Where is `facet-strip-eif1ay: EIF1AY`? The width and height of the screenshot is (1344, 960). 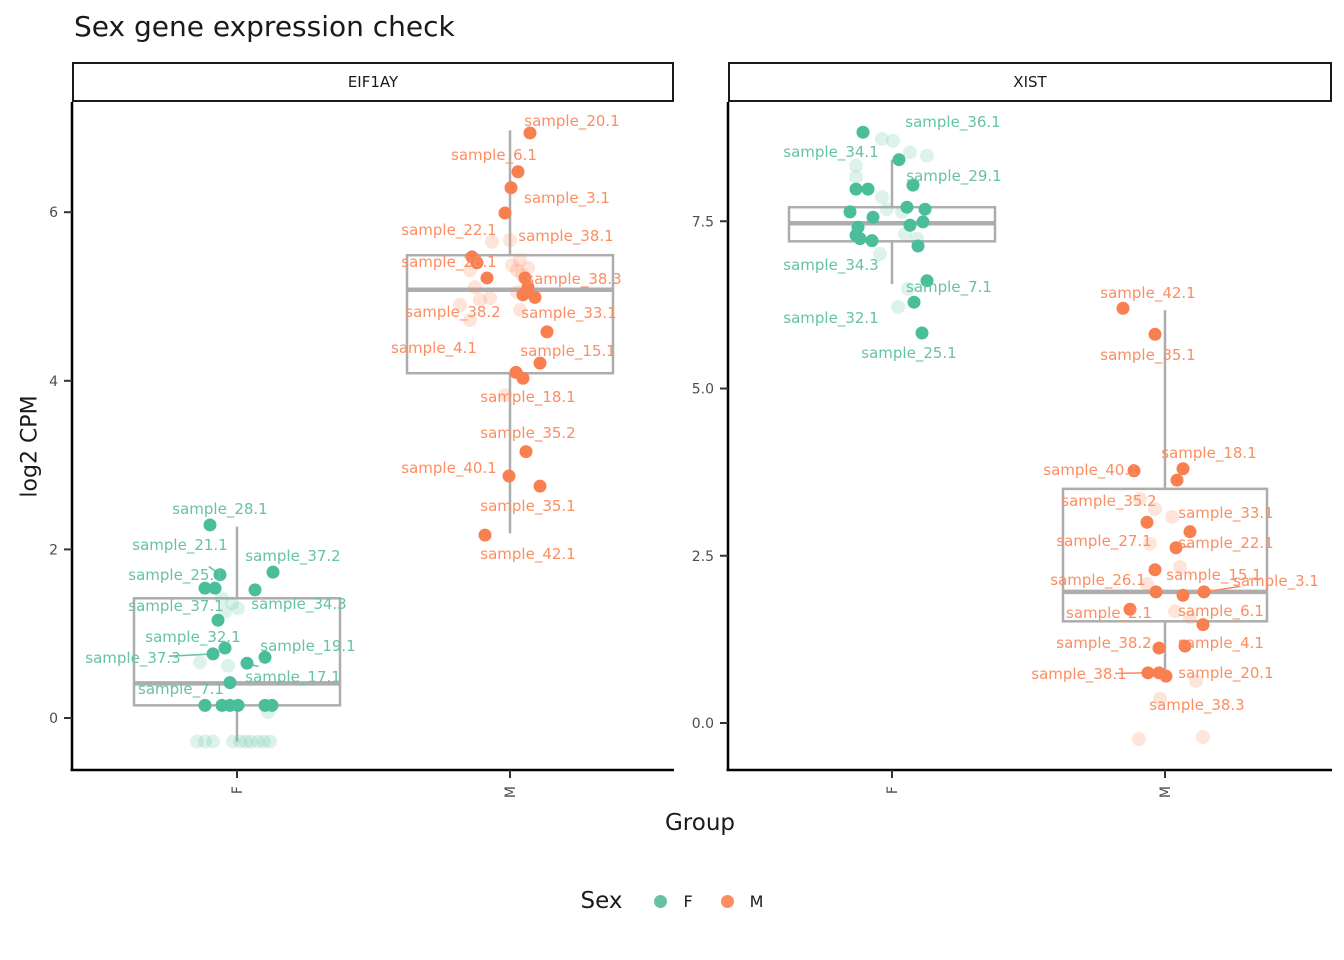 facet-strip-eif1ay: EIF1AY is located at coordinates (373, 82).